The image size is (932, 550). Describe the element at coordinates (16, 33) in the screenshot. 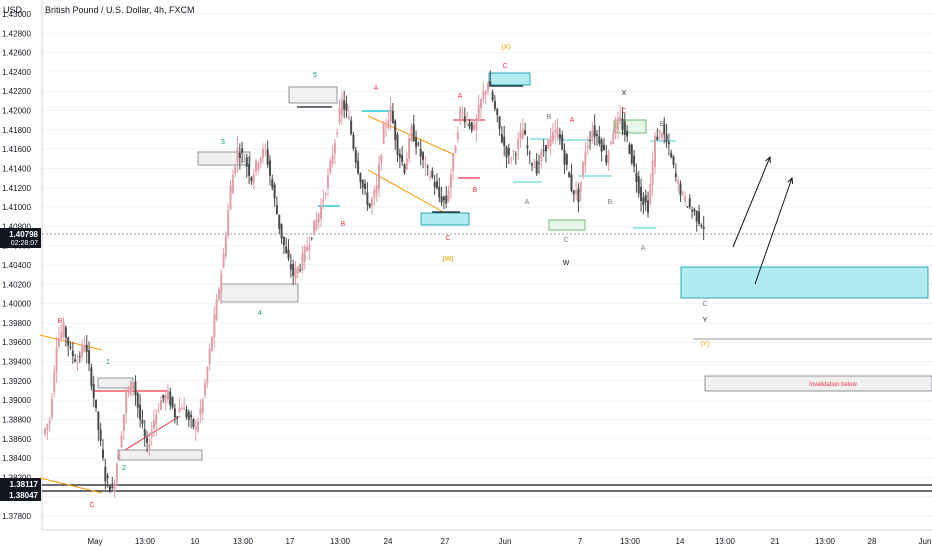

I see `price-tick-label: 1.42800` at that location.